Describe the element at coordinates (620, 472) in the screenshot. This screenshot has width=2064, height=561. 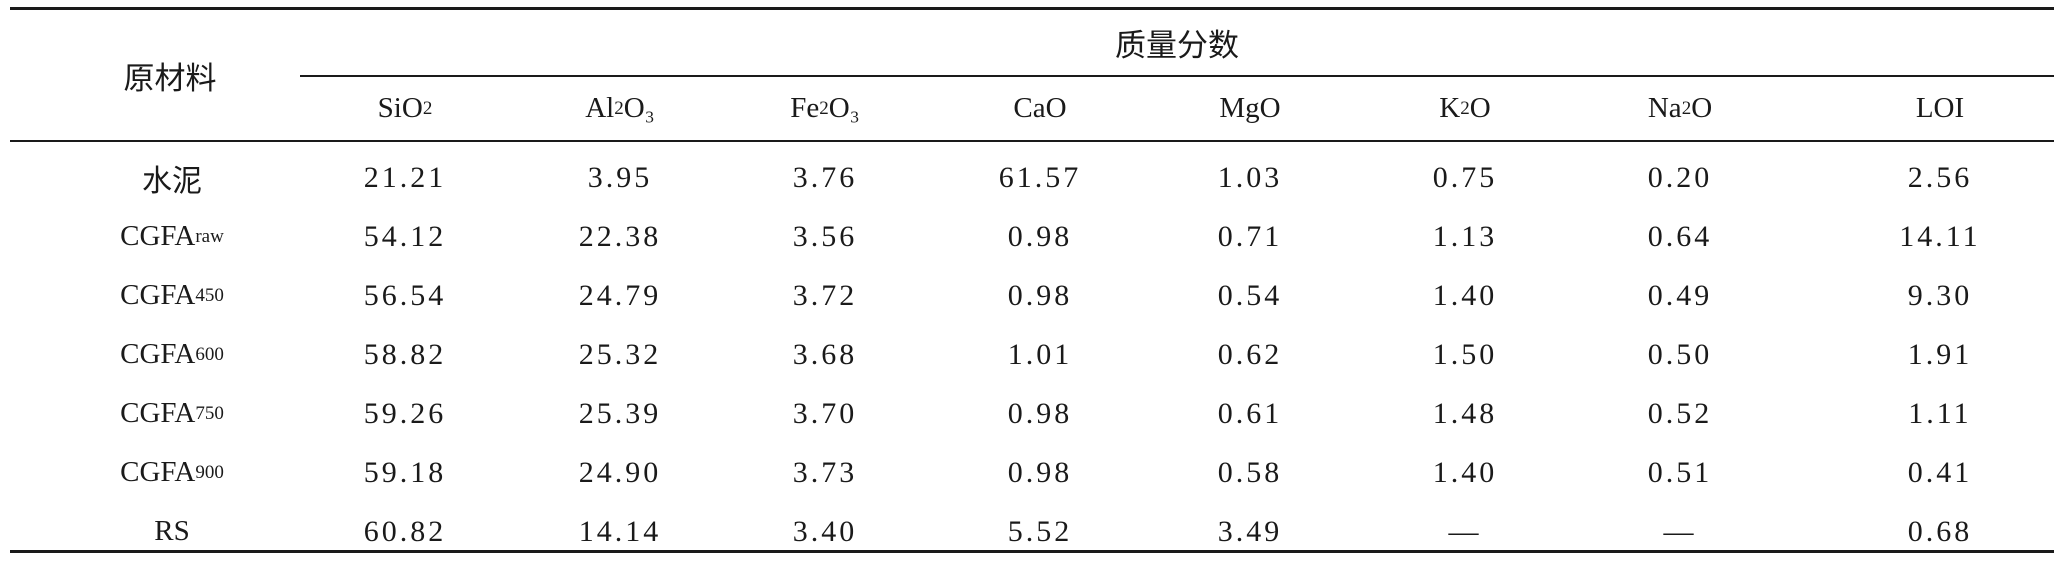
I see `table-cell: 24.90` at that location.